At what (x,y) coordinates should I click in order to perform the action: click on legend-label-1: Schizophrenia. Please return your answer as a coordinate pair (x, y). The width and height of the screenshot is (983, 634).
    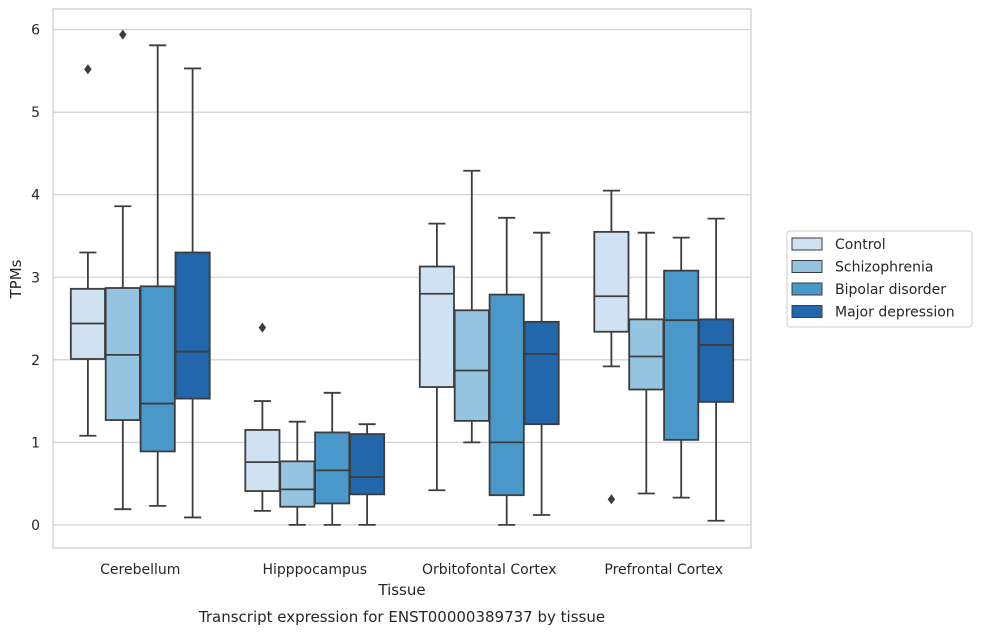
    Looking at the image, I should click on (884, 268).